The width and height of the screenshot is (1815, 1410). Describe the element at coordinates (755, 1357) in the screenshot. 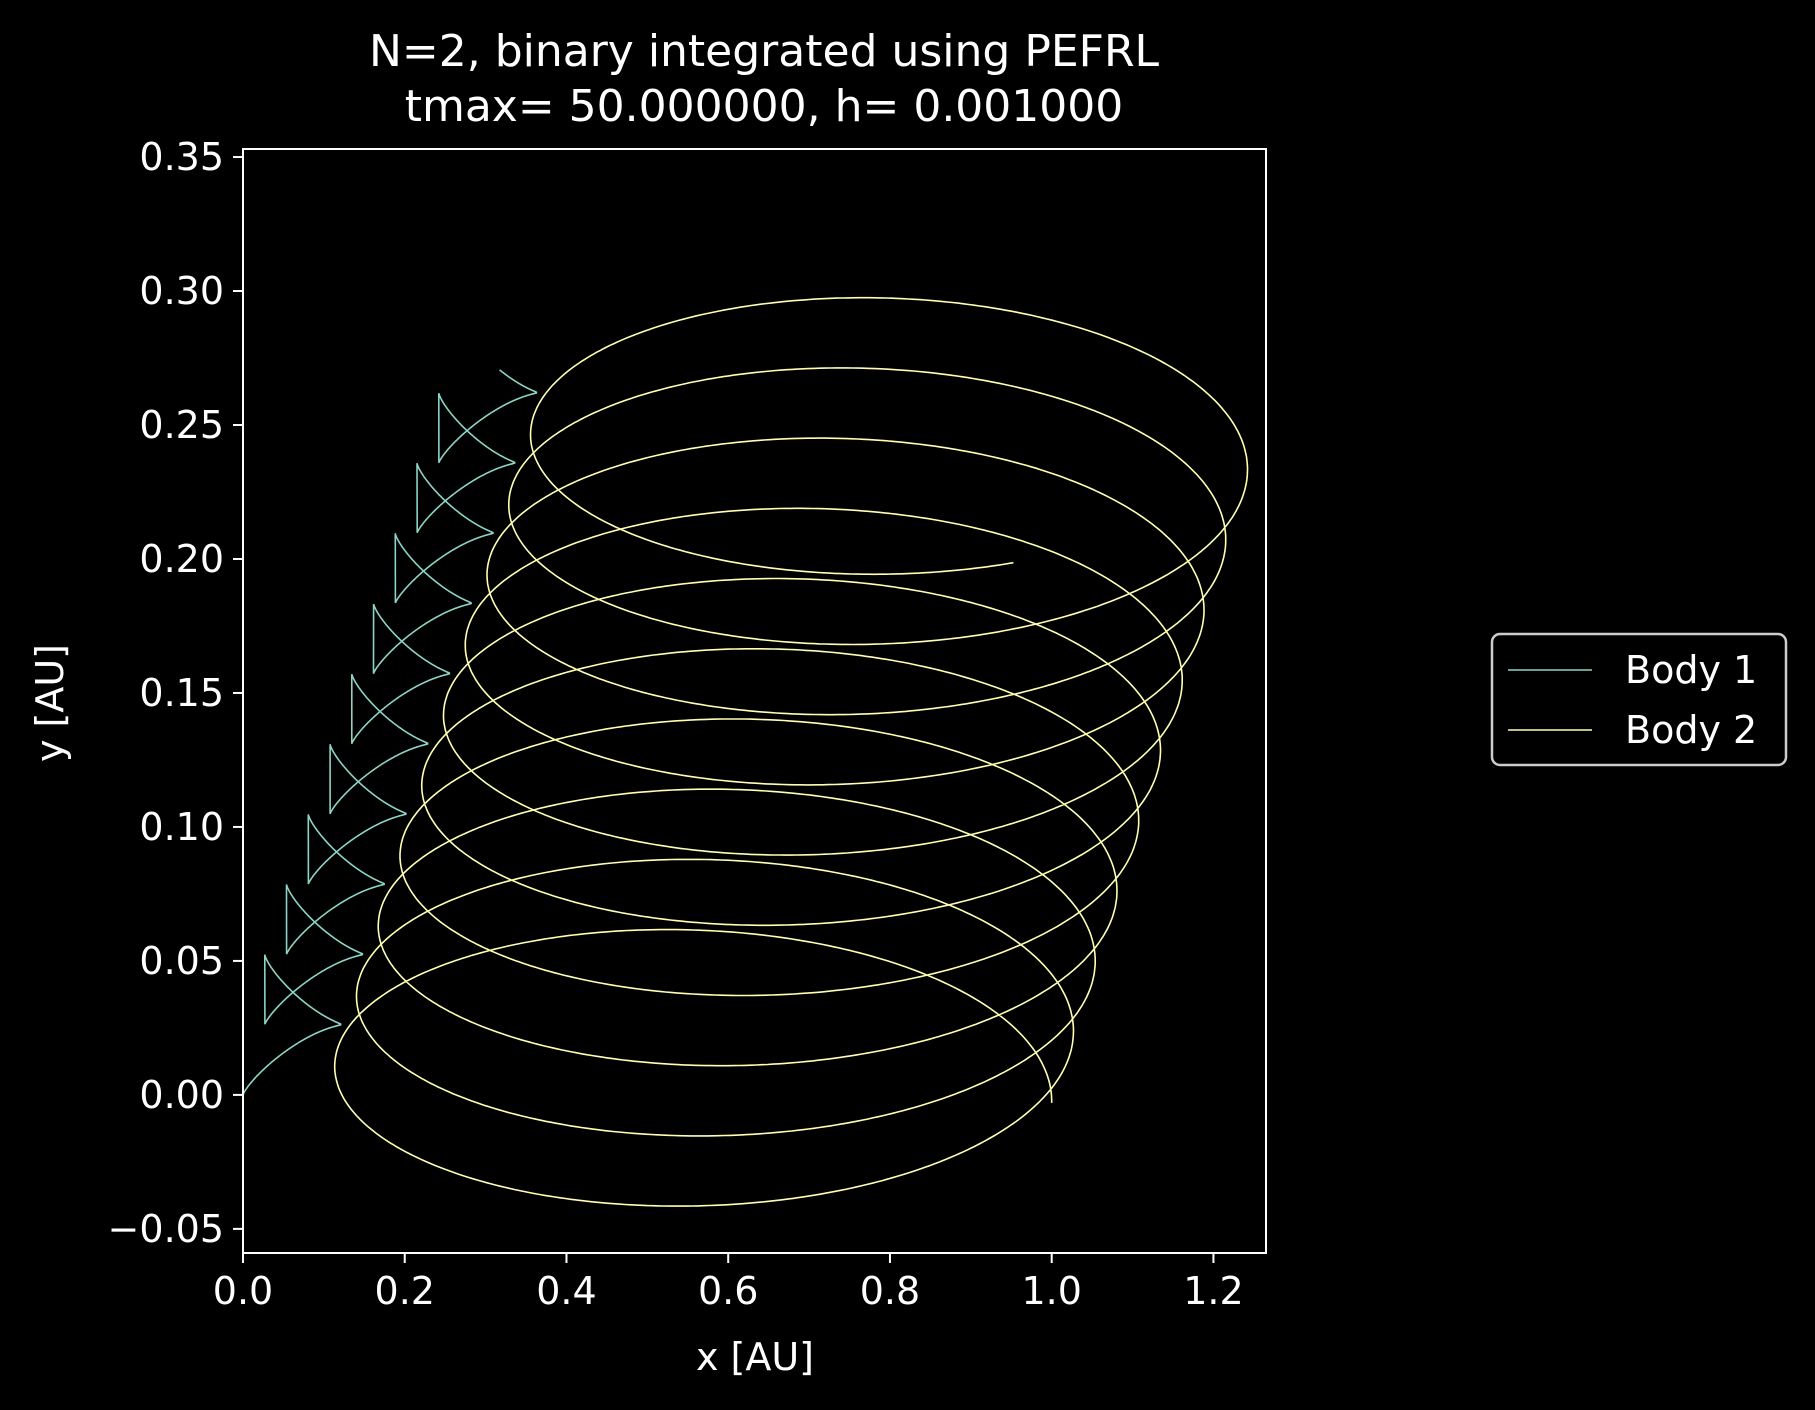

I see `x-axis-label: x [AU]` at that location.